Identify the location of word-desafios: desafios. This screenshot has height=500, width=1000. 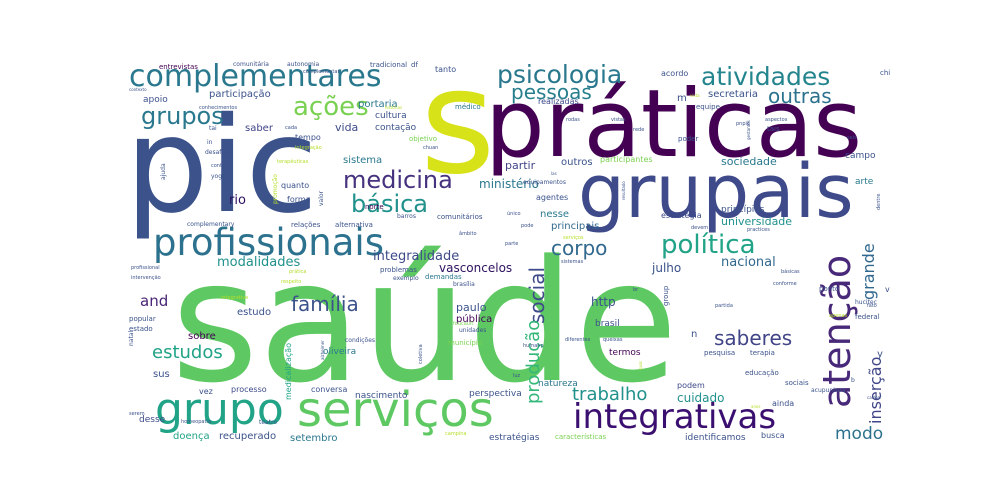
(217, 152).